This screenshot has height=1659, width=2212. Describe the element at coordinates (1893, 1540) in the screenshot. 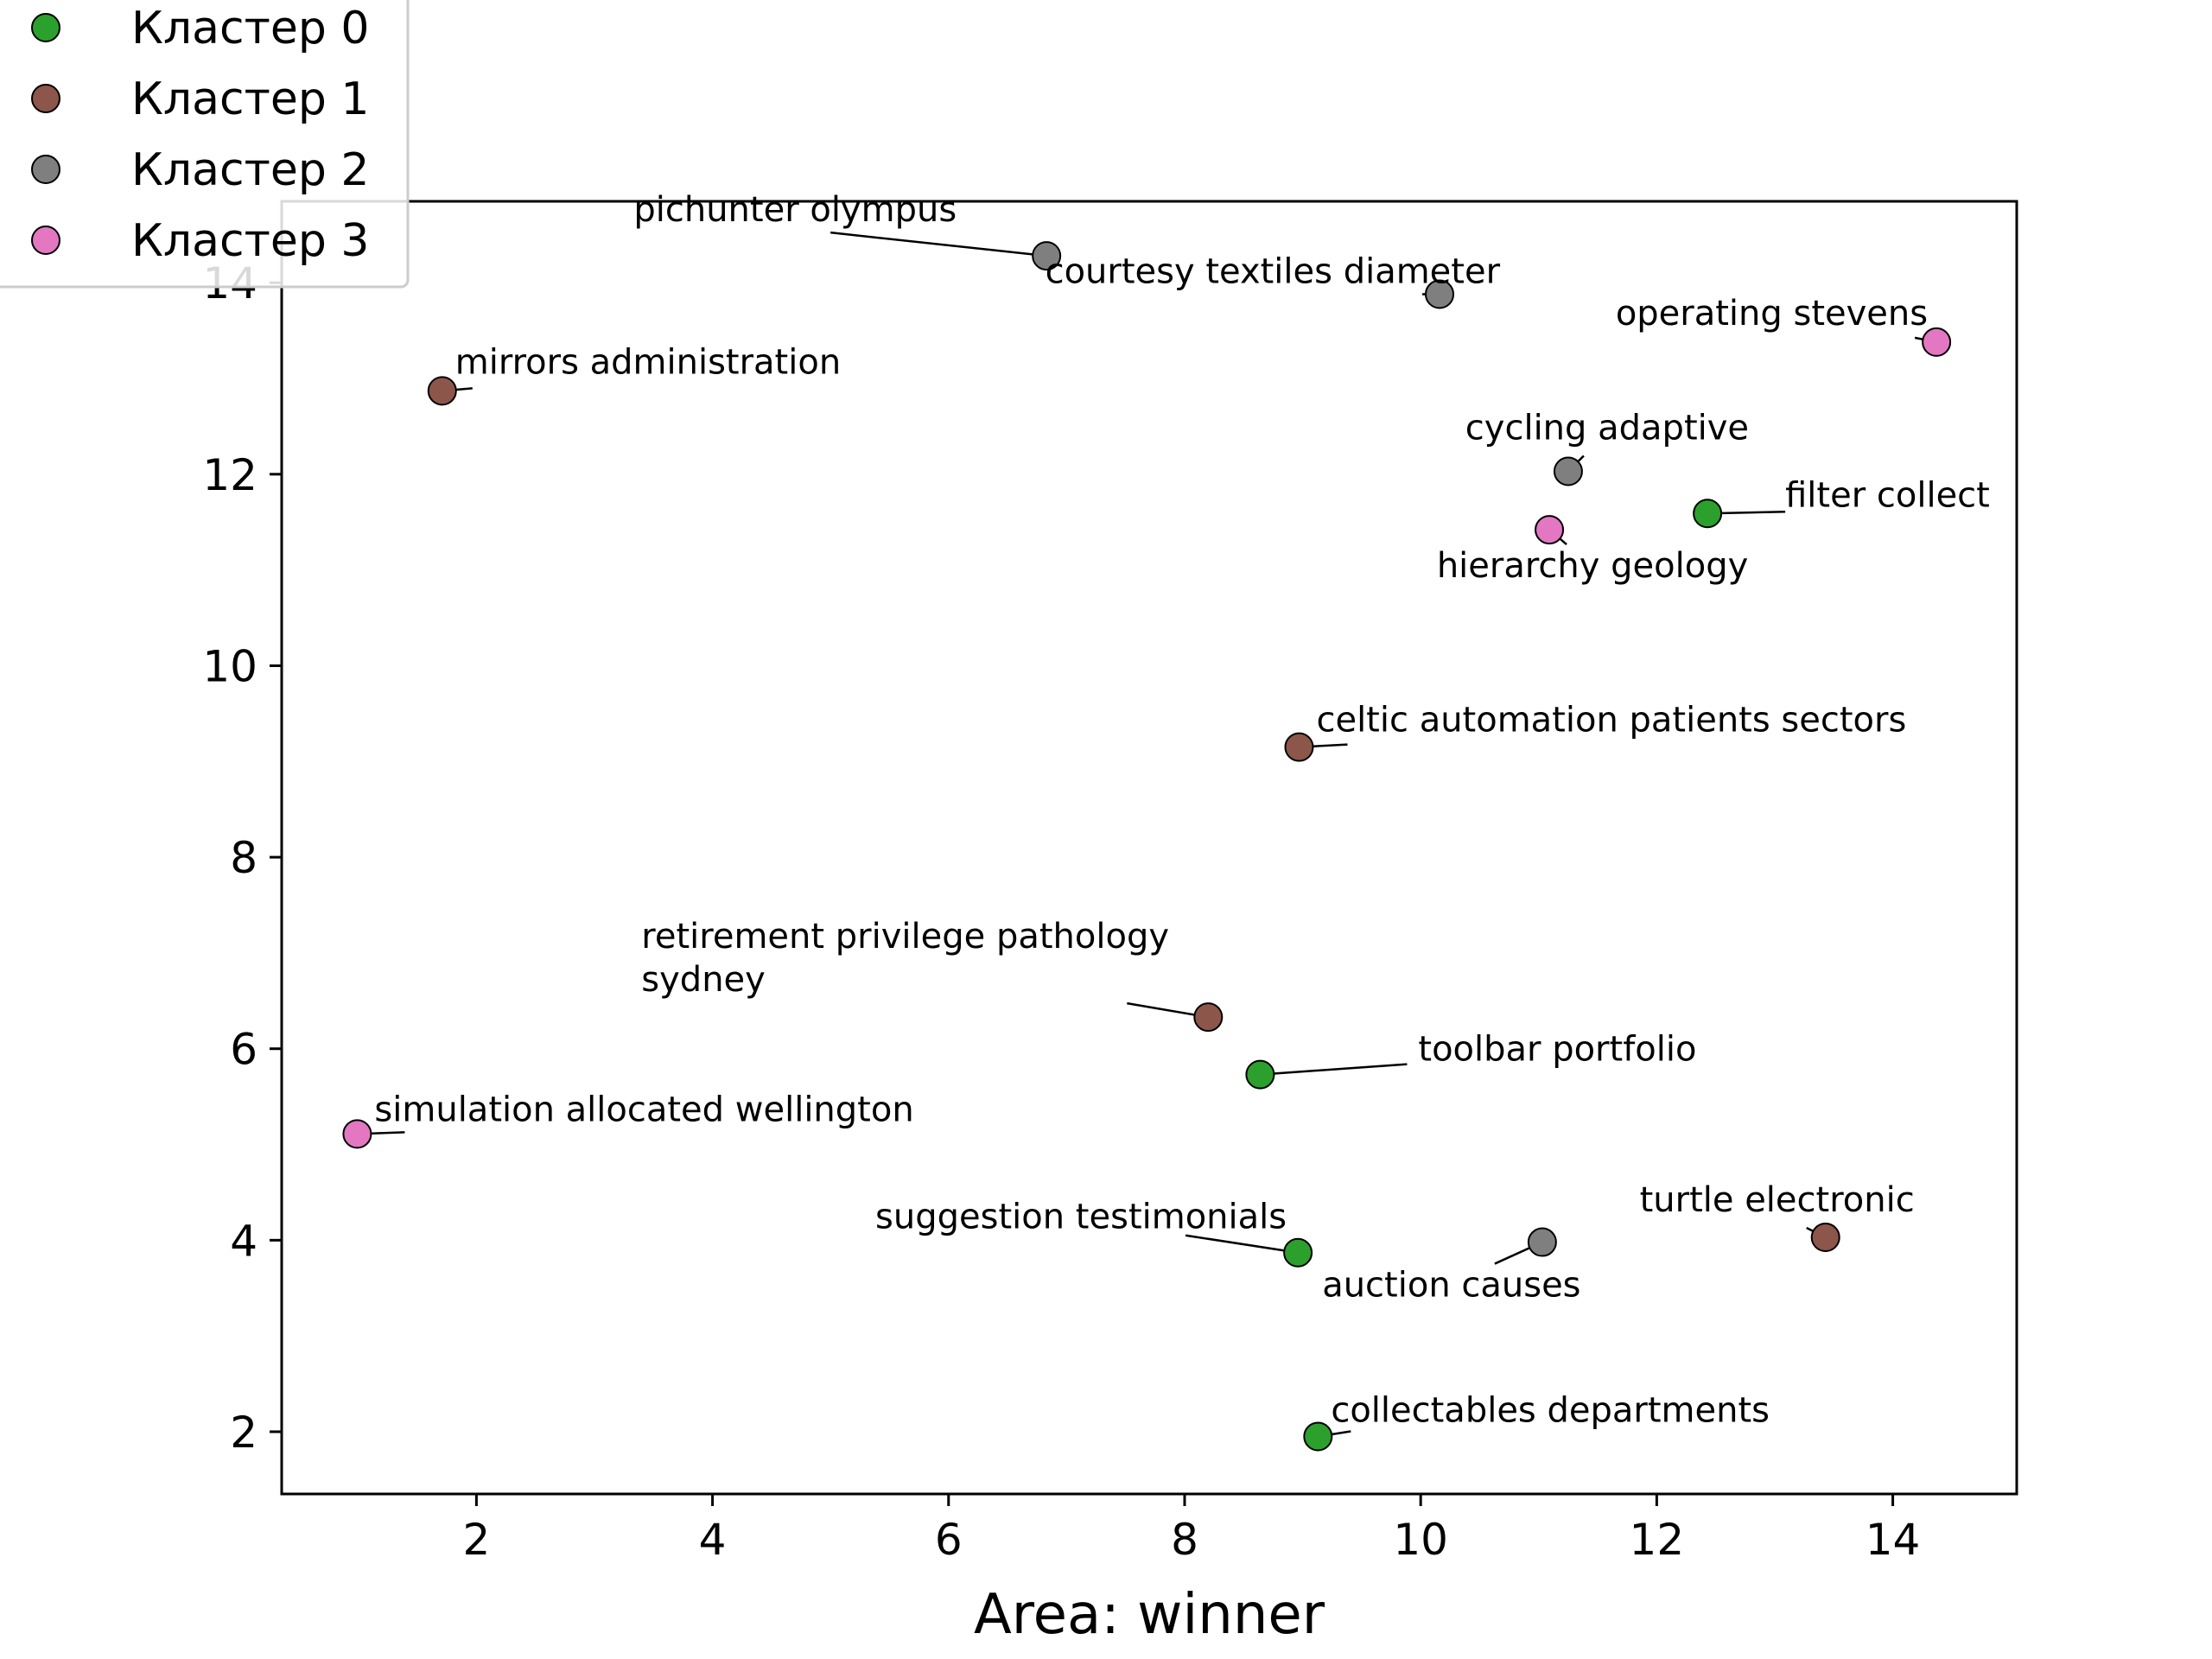

I see `x-tick-label: 14` at that location.